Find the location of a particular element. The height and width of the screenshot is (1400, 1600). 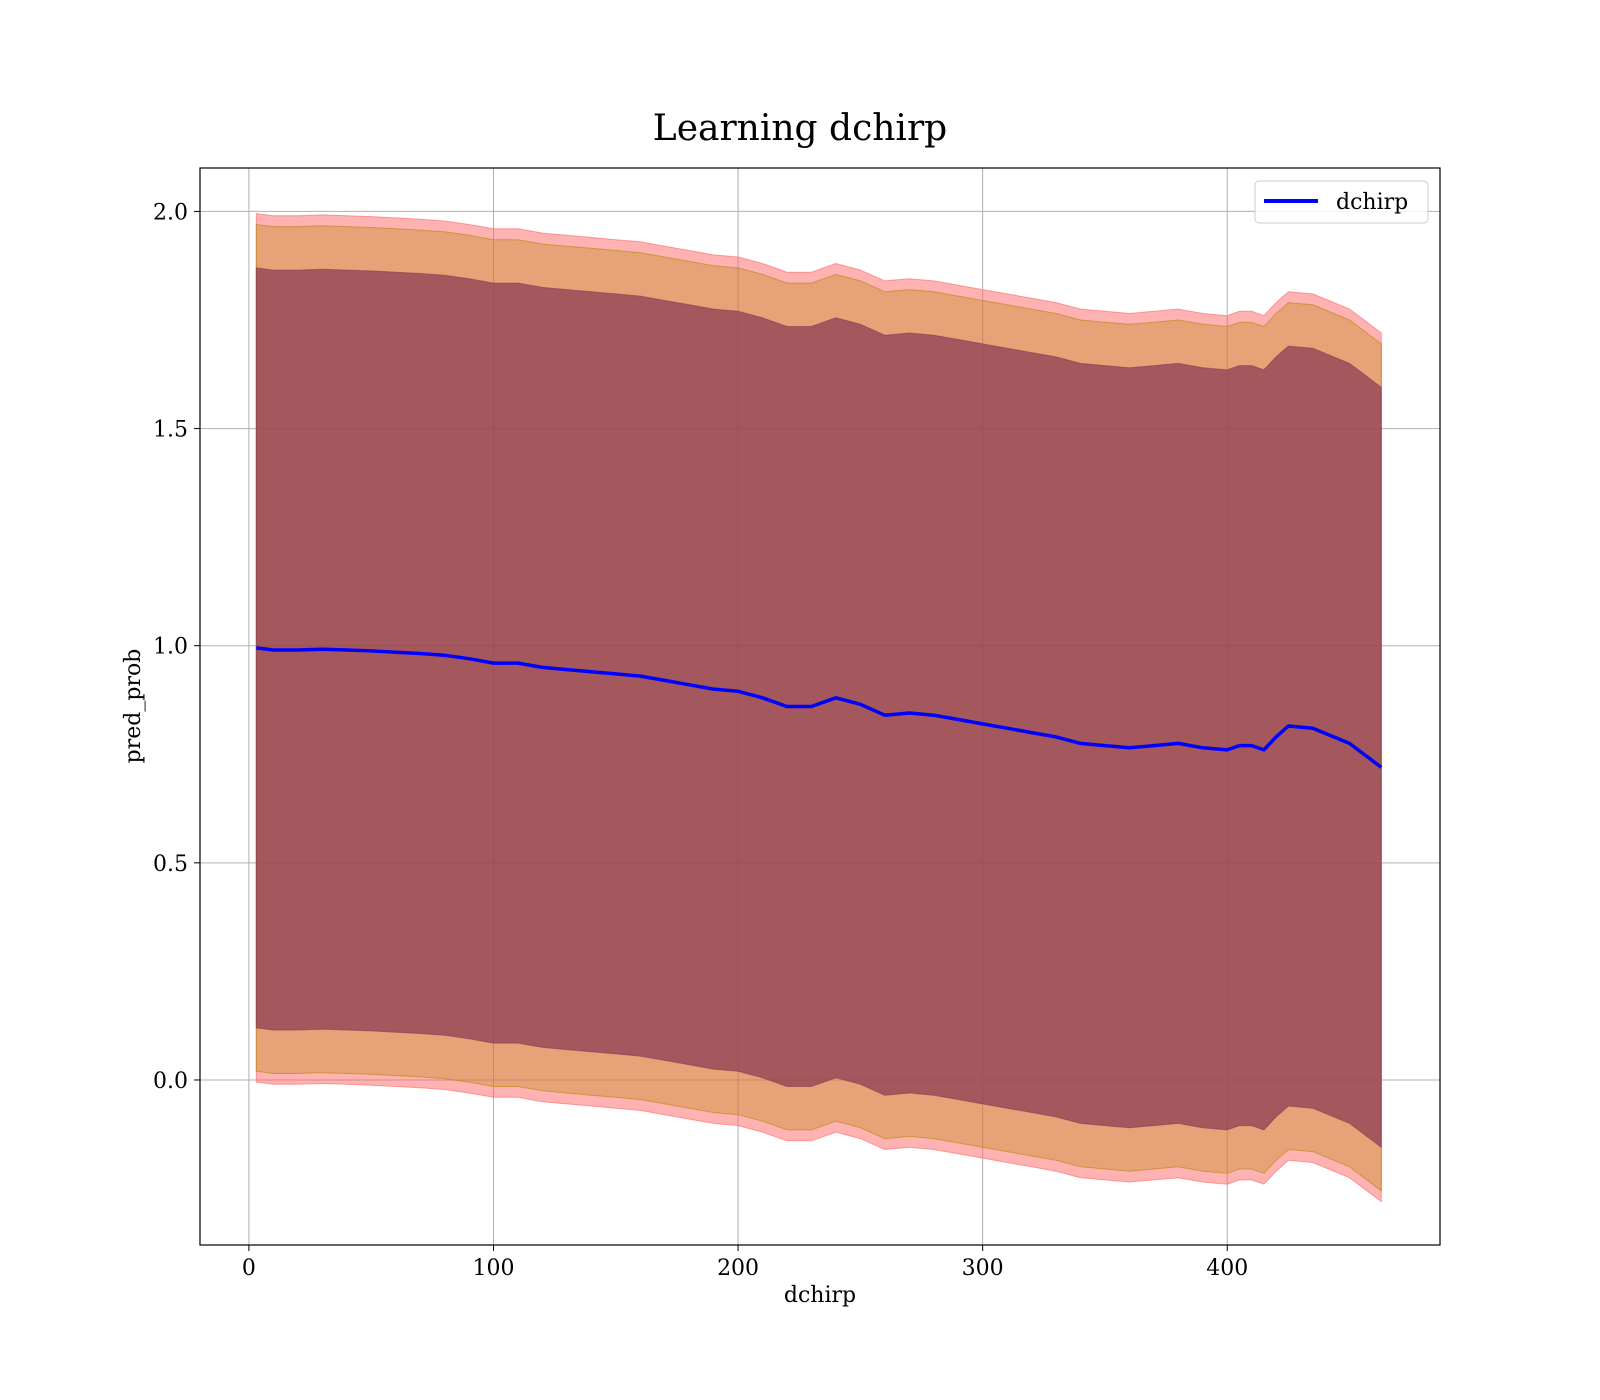

y-axis-ticks: 0.0 0.5 1.0 1.5 2.0 is located at coordinates (176, 647).